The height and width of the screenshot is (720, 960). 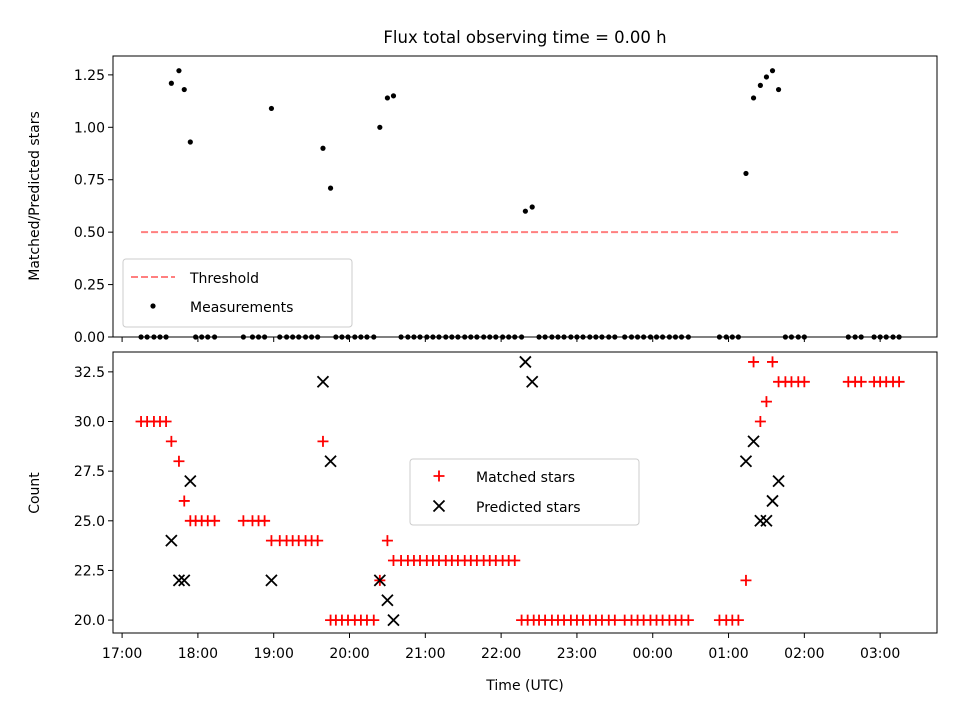 I want to click on count-xtick-label: 20:00, so click(x=349, y=654).